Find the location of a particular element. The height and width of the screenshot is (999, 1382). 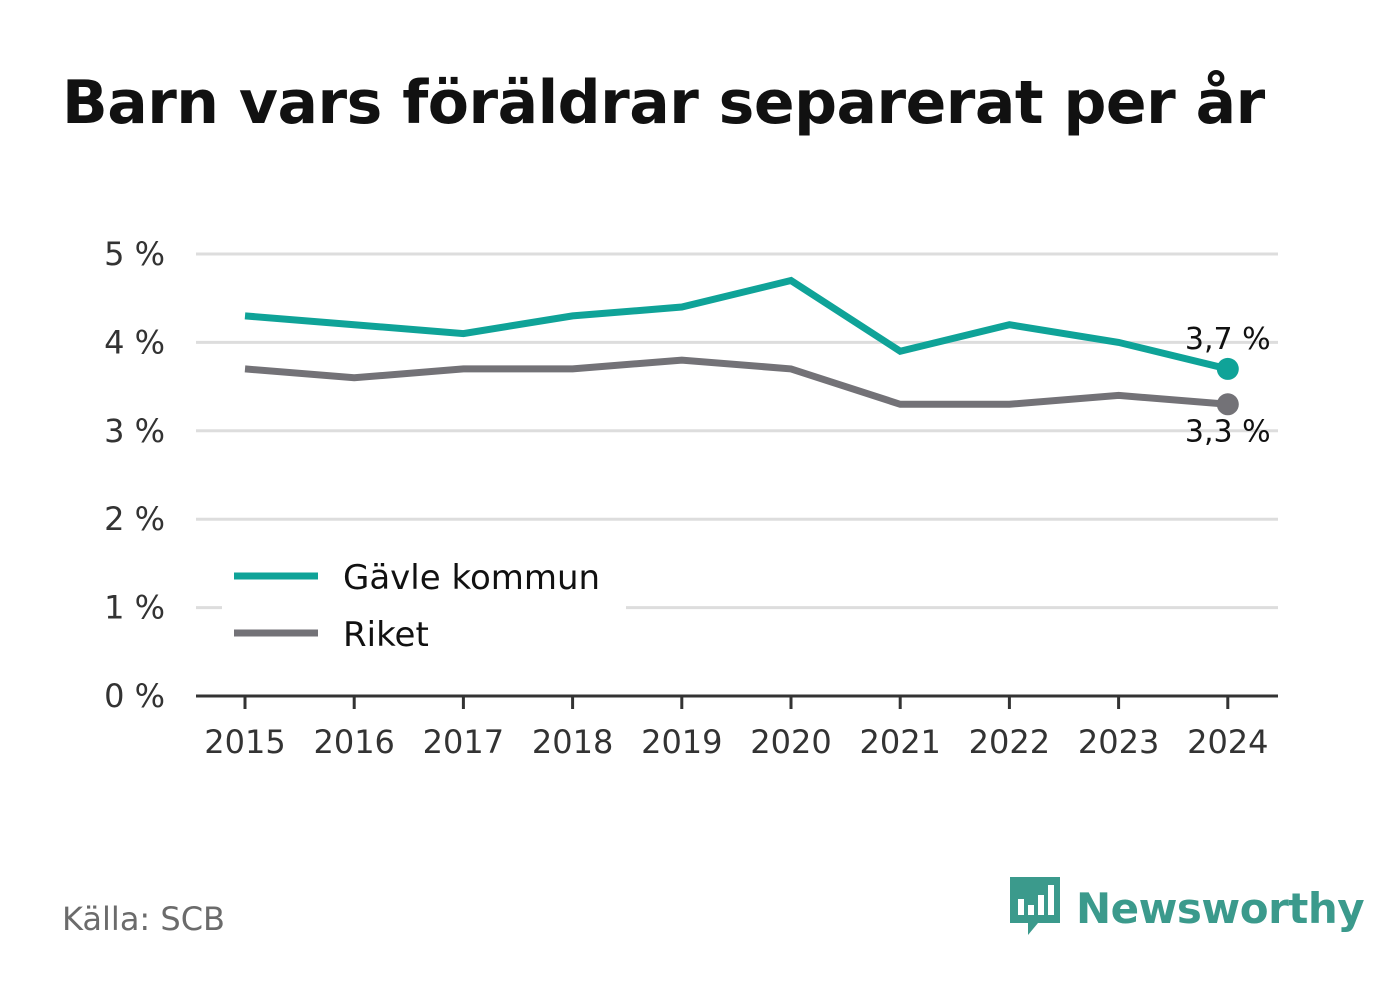

x-tick-label: 2017 is located at coordinates (463, 742).